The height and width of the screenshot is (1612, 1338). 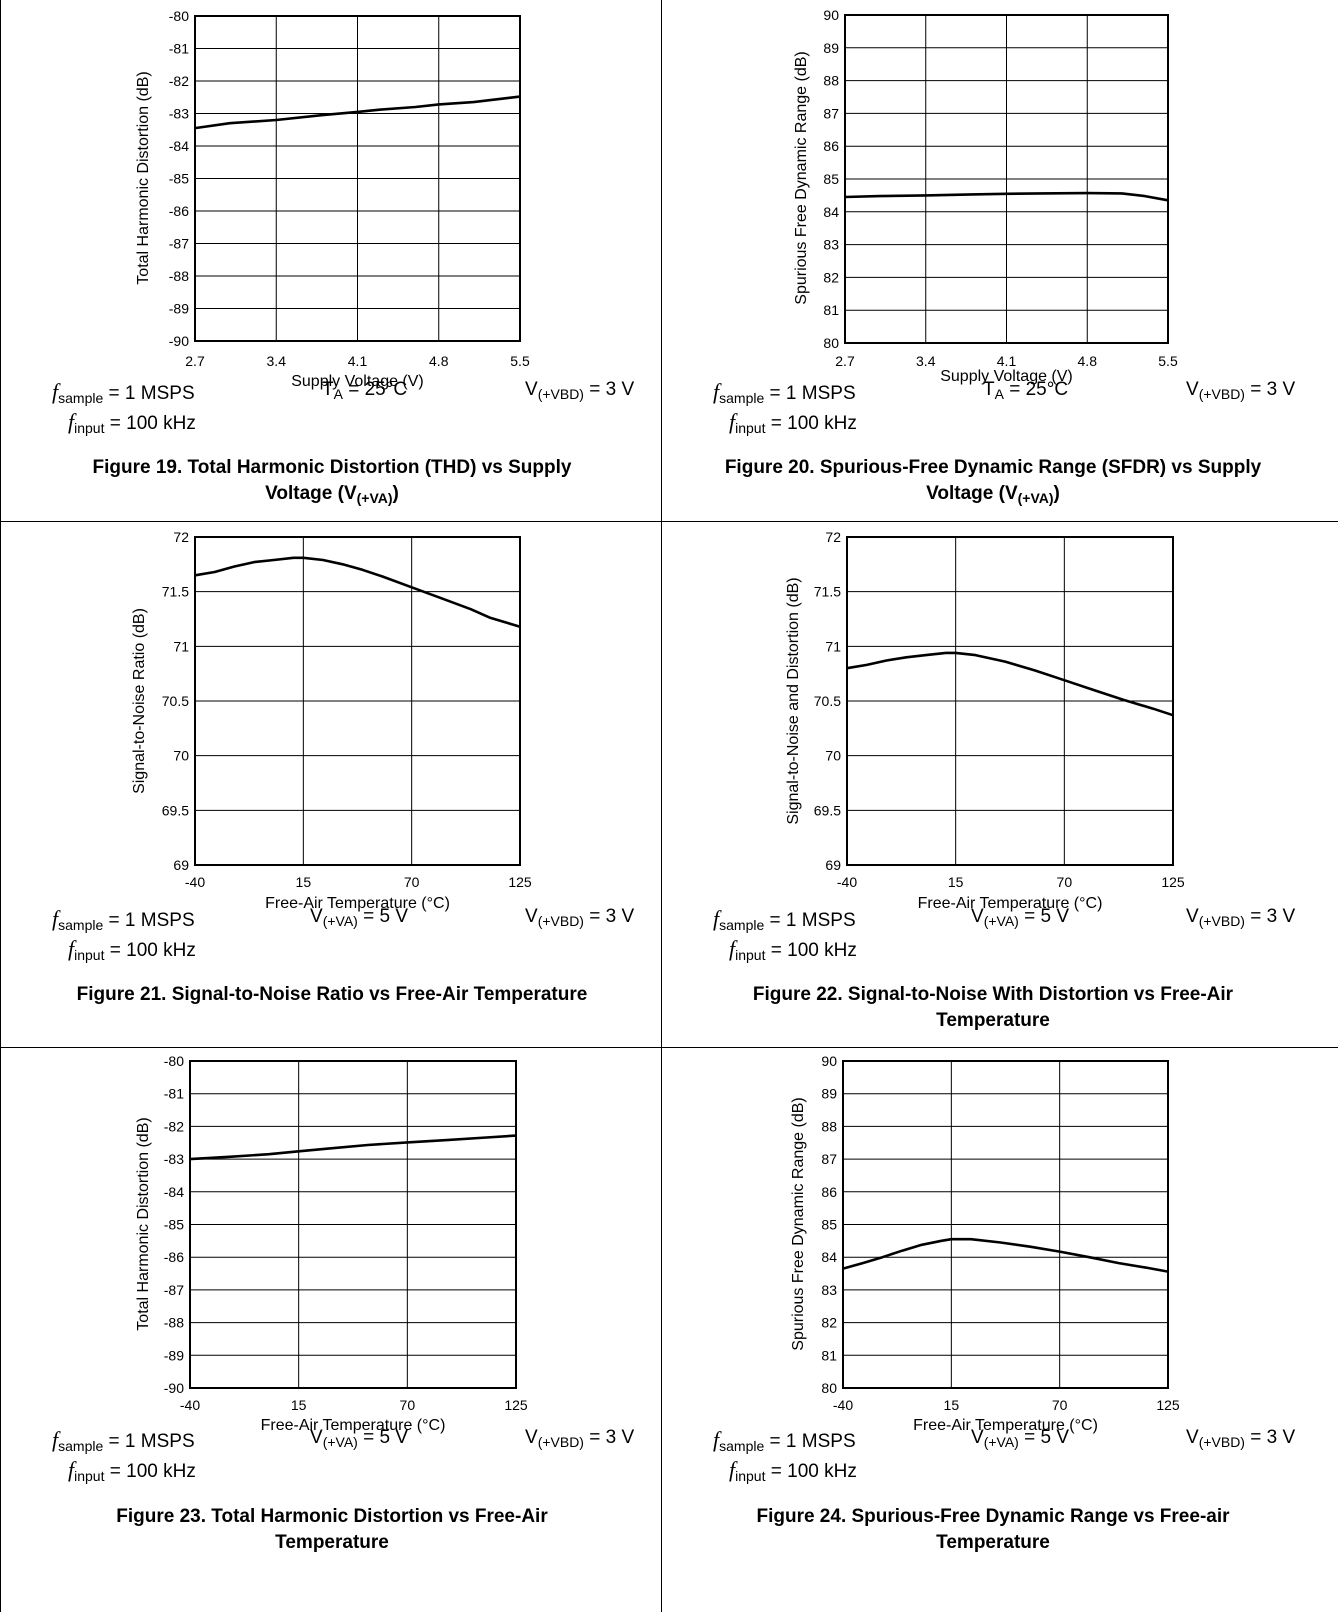 What do you see at coordinates (661, 806) in the screenshot?
I see `frame-center-divider` at bounding box center [661, 806].